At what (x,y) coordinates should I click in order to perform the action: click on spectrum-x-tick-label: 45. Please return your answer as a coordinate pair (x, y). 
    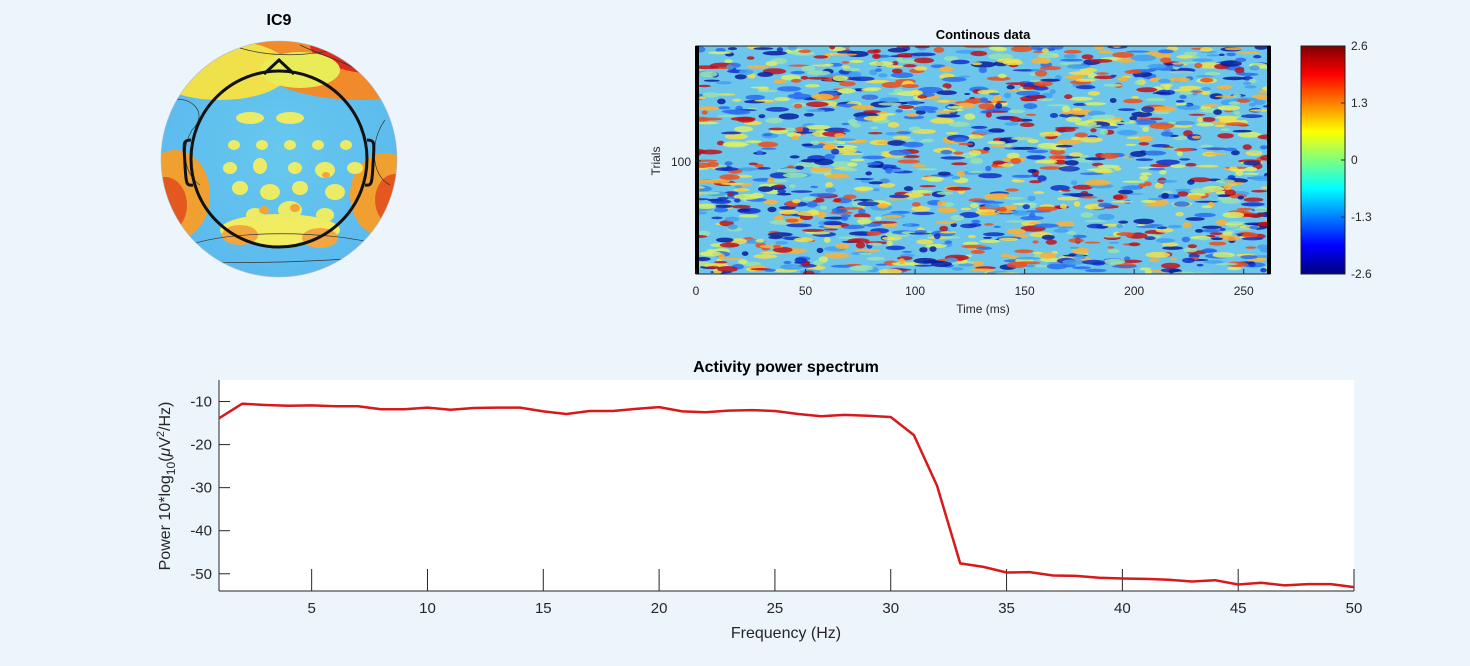
    Looking at the image, I should click on (1238, 608).